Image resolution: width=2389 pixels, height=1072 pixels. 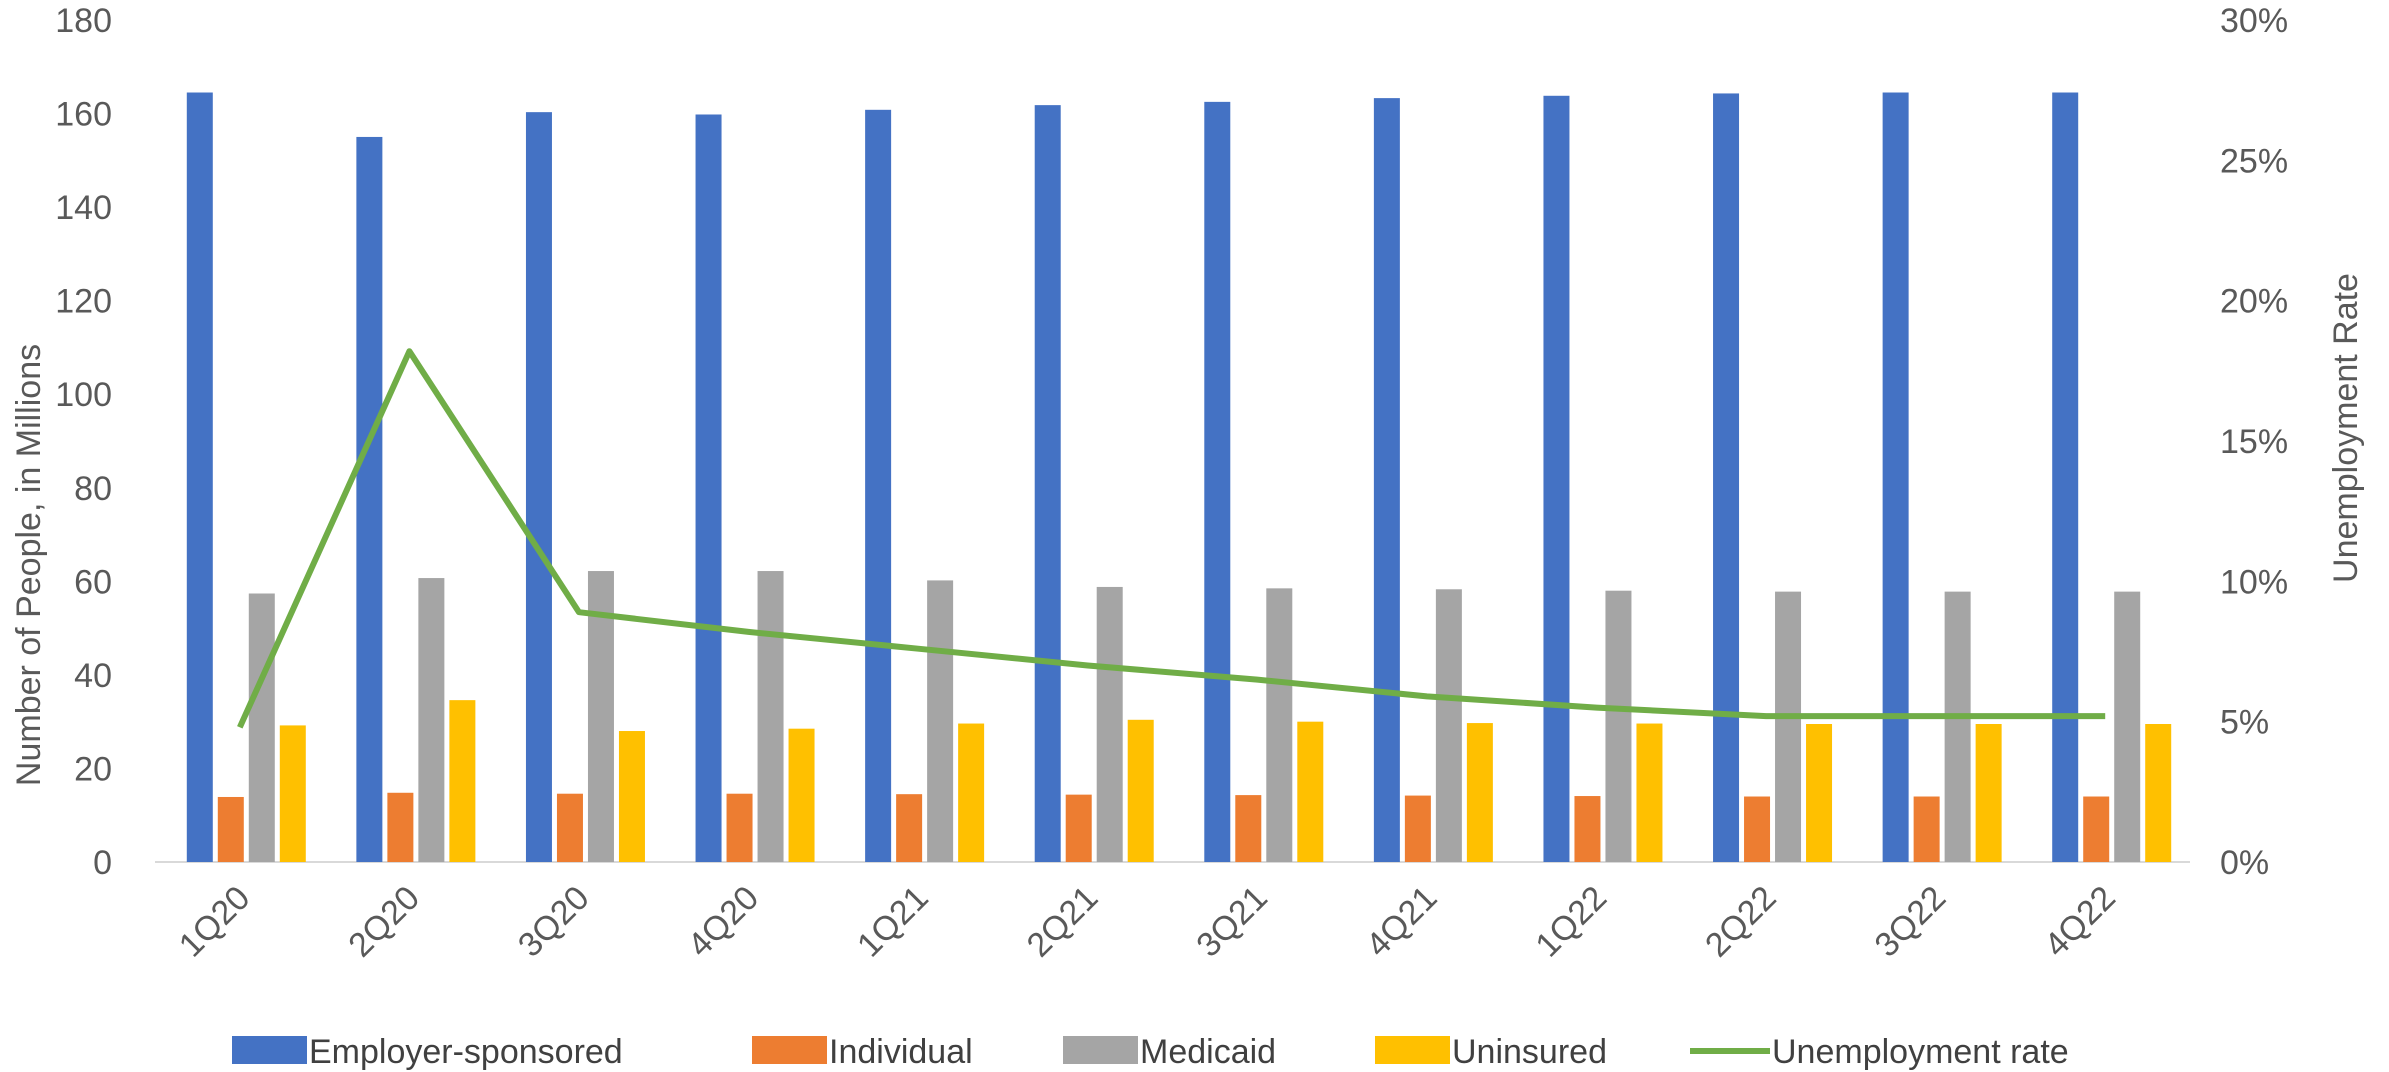 What do you see at coordinates (2080, 922) in the screenshot?
I see `x-tick-label: 4Q22` at bounding box center [2080, 922].